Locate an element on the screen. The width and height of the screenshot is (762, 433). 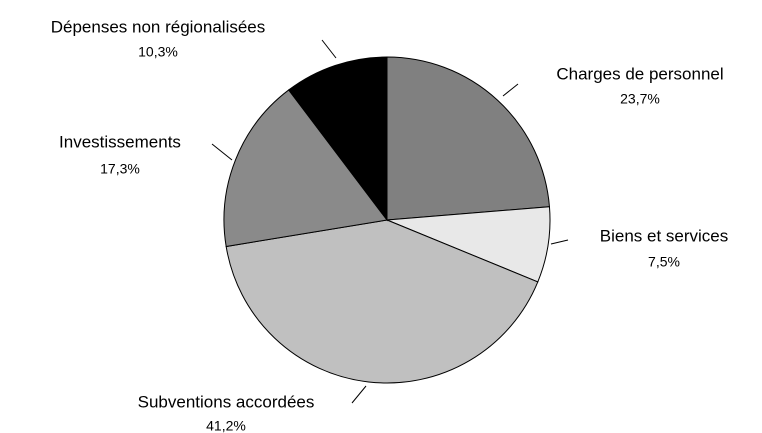
slice-label: Dépenses non régionalisées is located at coordinates (158, 26).